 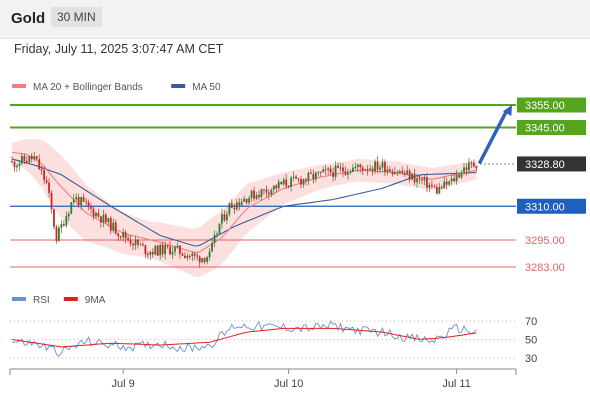 I want to click on interval-button: 30 MIN, so click(x=76, y=17).